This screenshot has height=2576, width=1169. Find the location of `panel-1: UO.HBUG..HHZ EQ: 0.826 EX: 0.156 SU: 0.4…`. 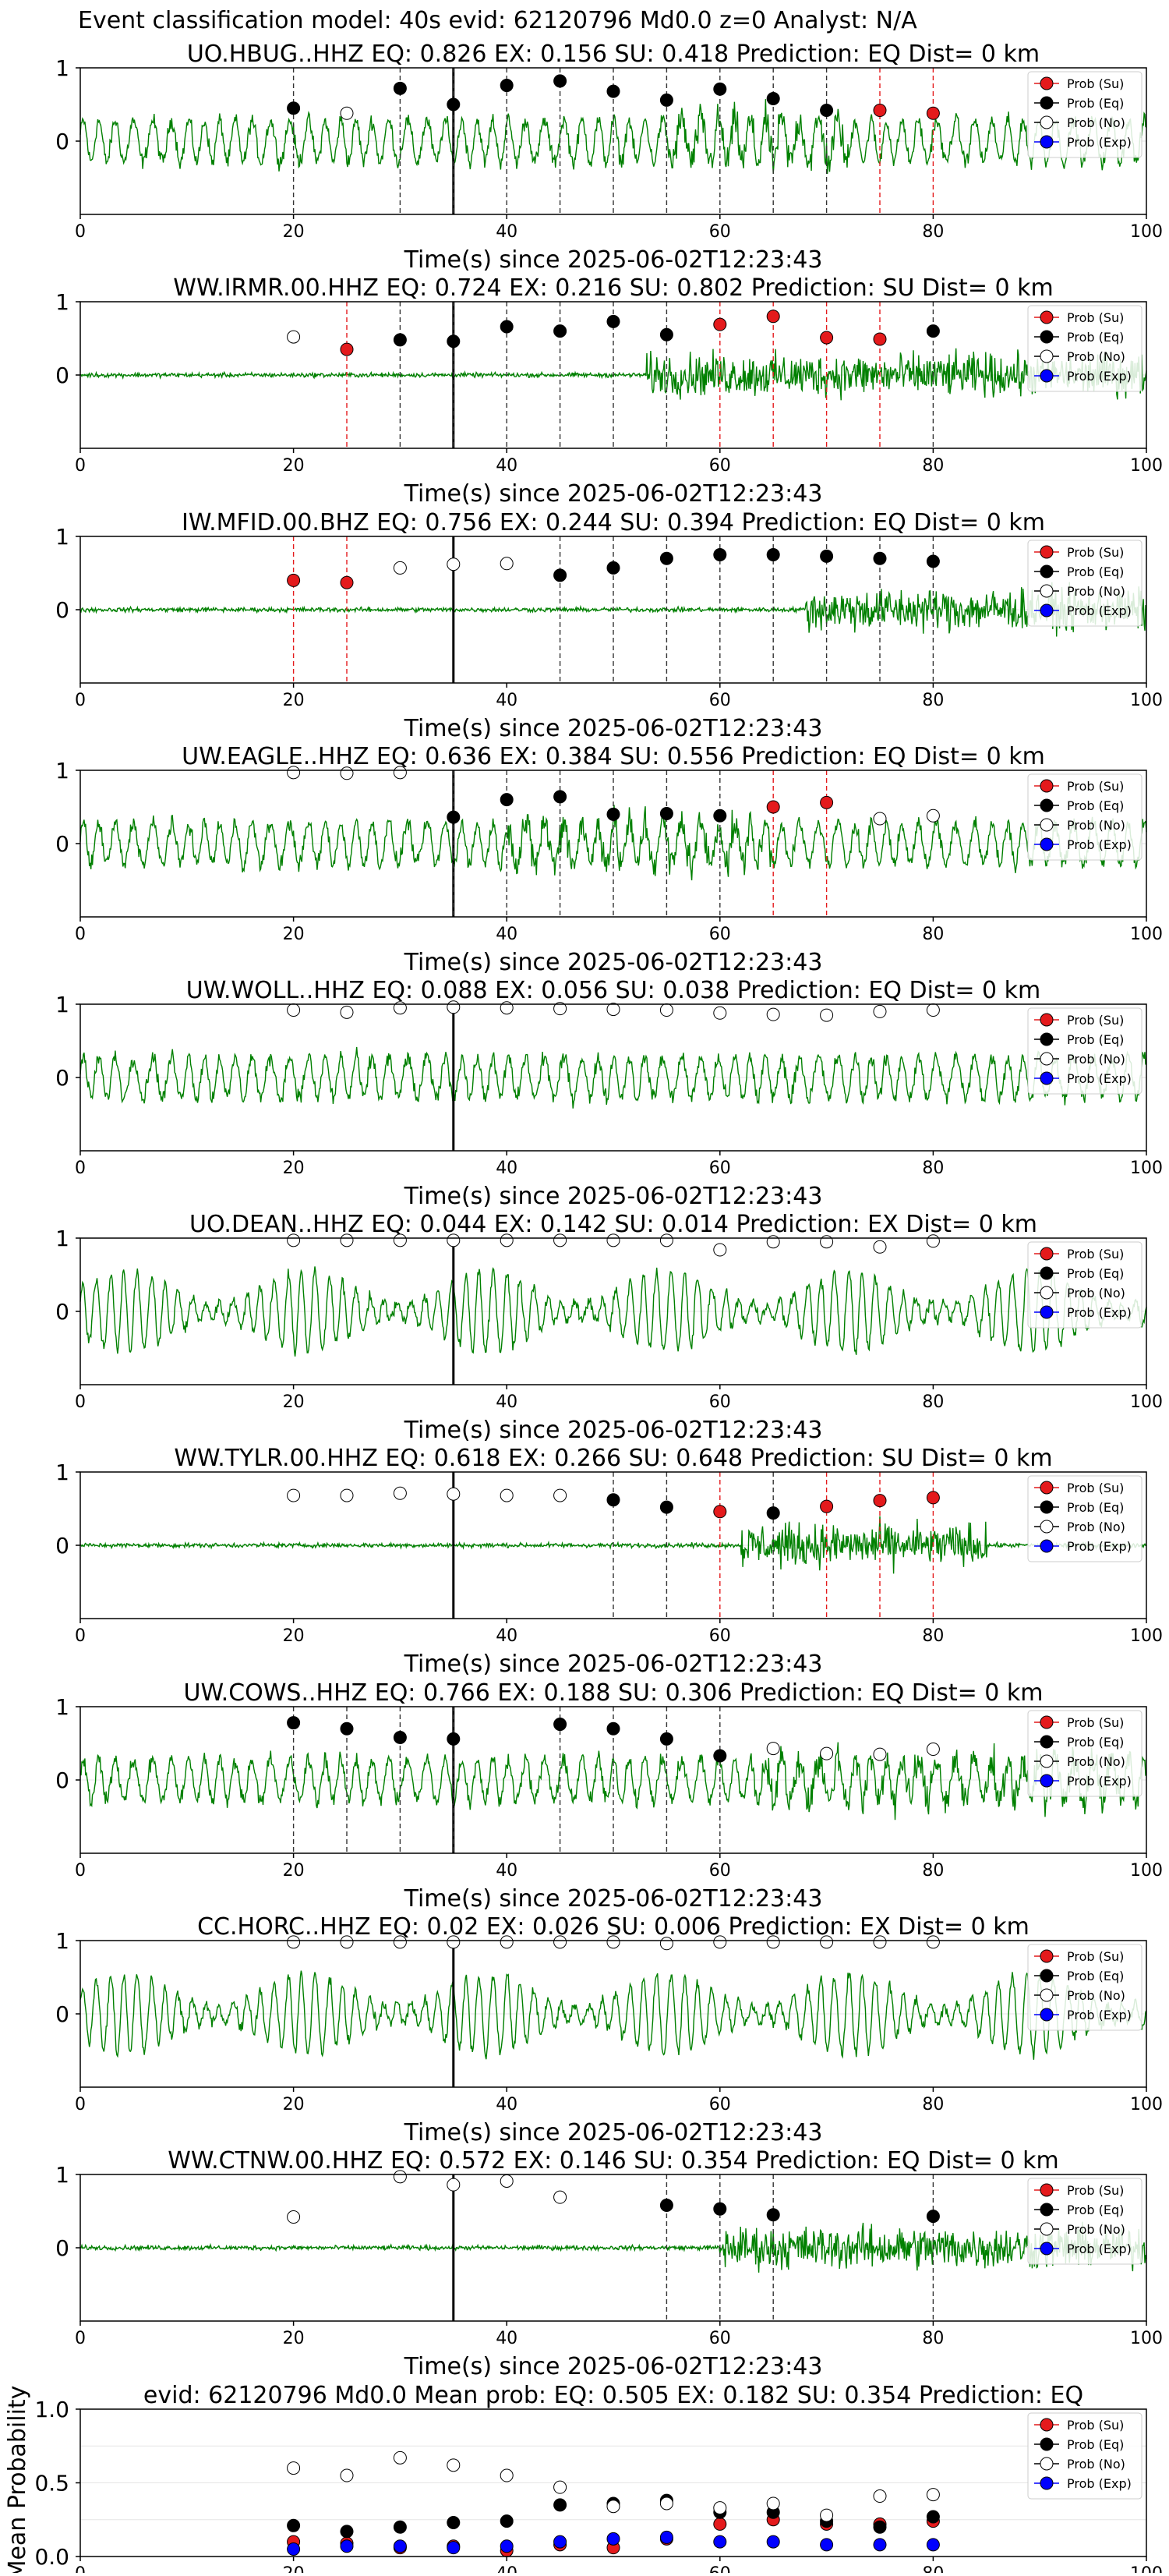

panel-1: UO.HBUG..HHZ EQ: 0.826 EX: 0.156 SU: 0.4… is located at coordinates (609, 157).